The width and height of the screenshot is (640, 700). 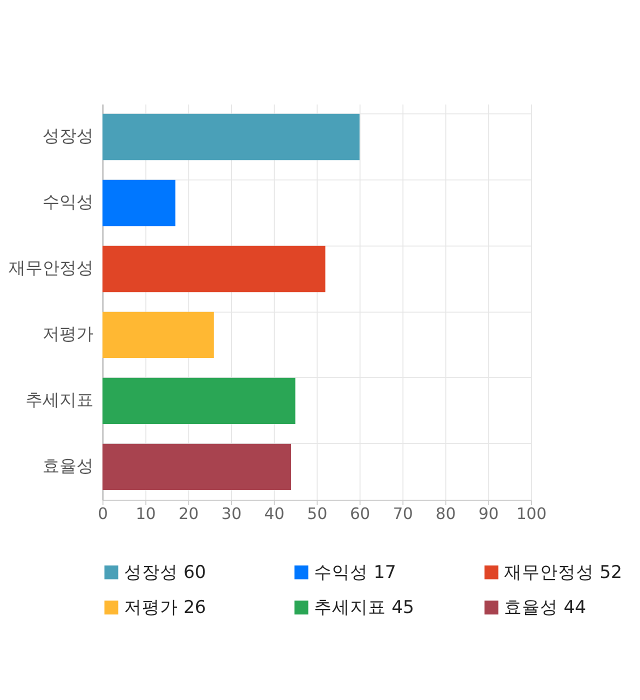 What do you see at coordinates (402, 514) in the screenshot?
I see `x-tick-label: 70` at bounding box center [402, 514].